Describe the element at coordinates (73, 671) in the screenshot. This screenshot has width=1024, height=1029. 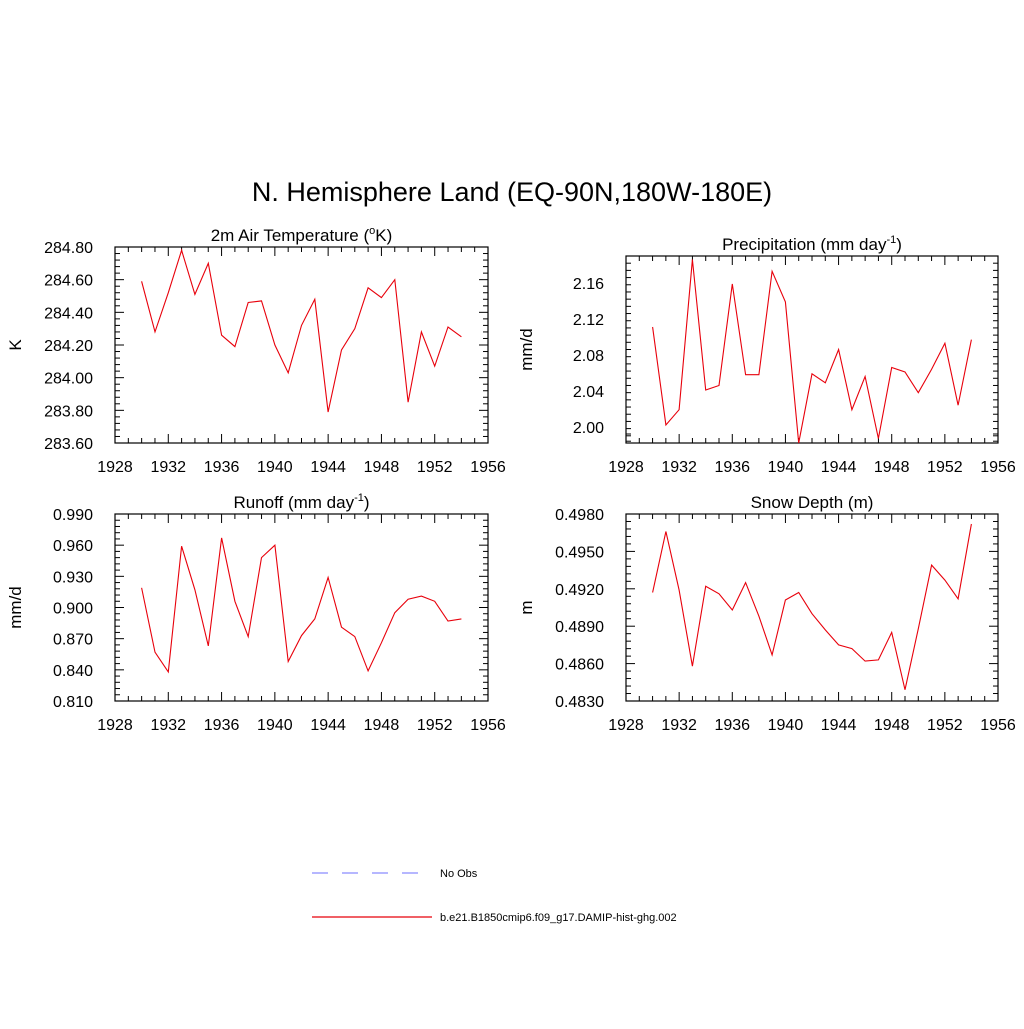
I see `y-tick-label: 0.840` at that location.